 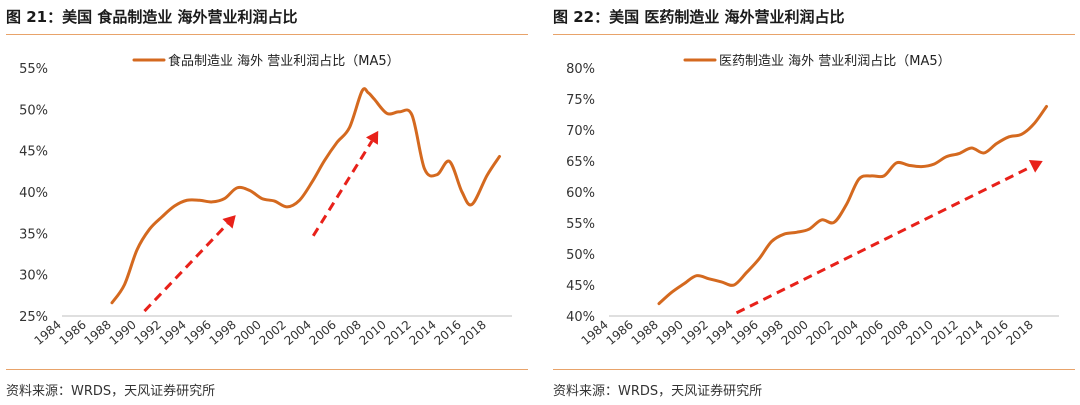 I want to click on legend: 医药制造业 海外 营业利润占比（MA5）, so click(x=817, y=61).